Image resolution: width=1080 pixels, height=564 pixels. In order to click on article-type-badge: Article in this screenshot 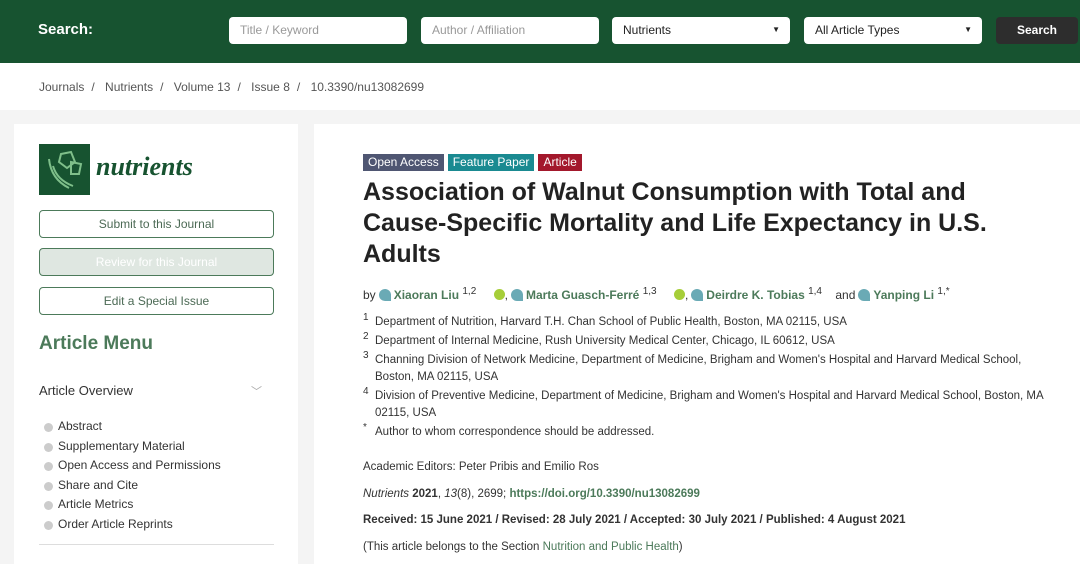, I will do `click(560, 162)`.